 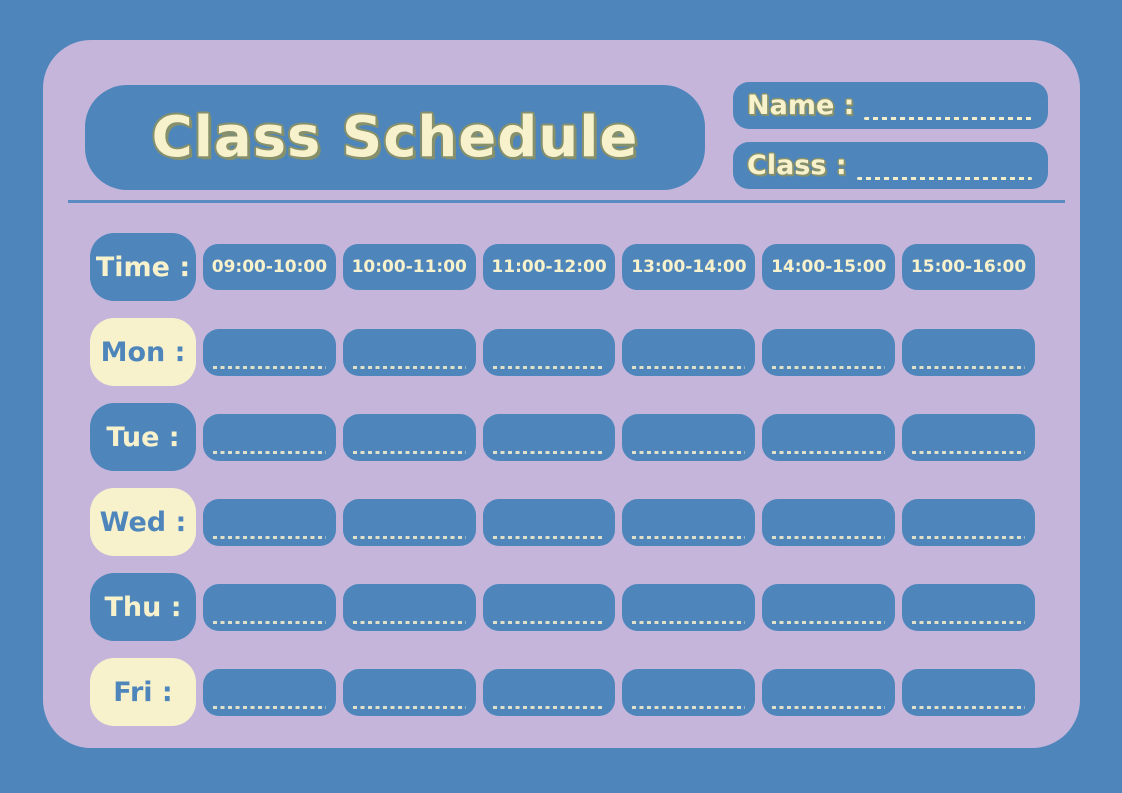 I want to click on time-slot: 14:00-15:00, so click(x=829, y=267).